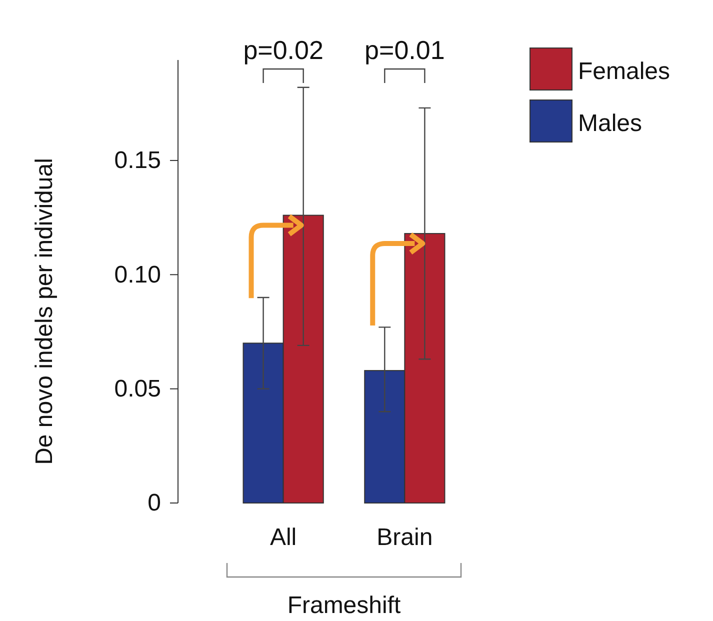 The image size is (713, 621). What do you see at coordinates (137, 389) in the screenshot?
I see `y-tick-label: 0.05` at bounding box center [137, 389].